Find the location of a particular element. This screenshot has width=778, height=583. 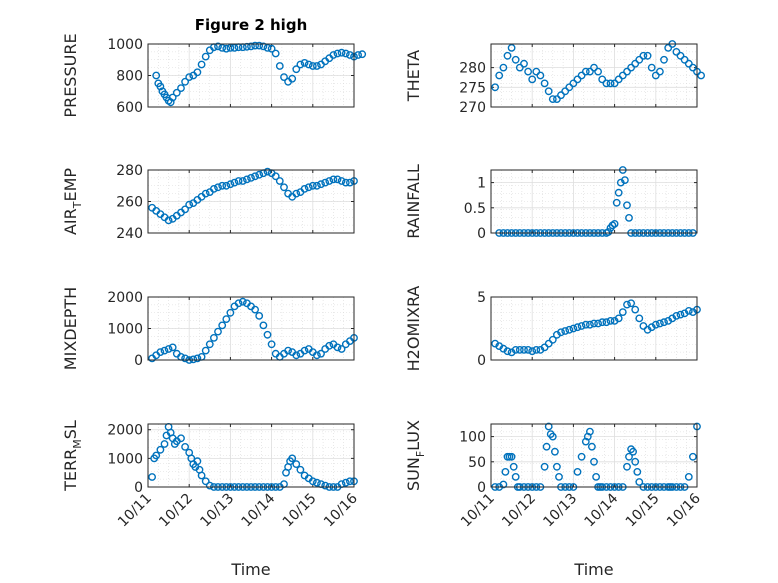

y-tick-label: 100 is located at coordinates (472, 438).